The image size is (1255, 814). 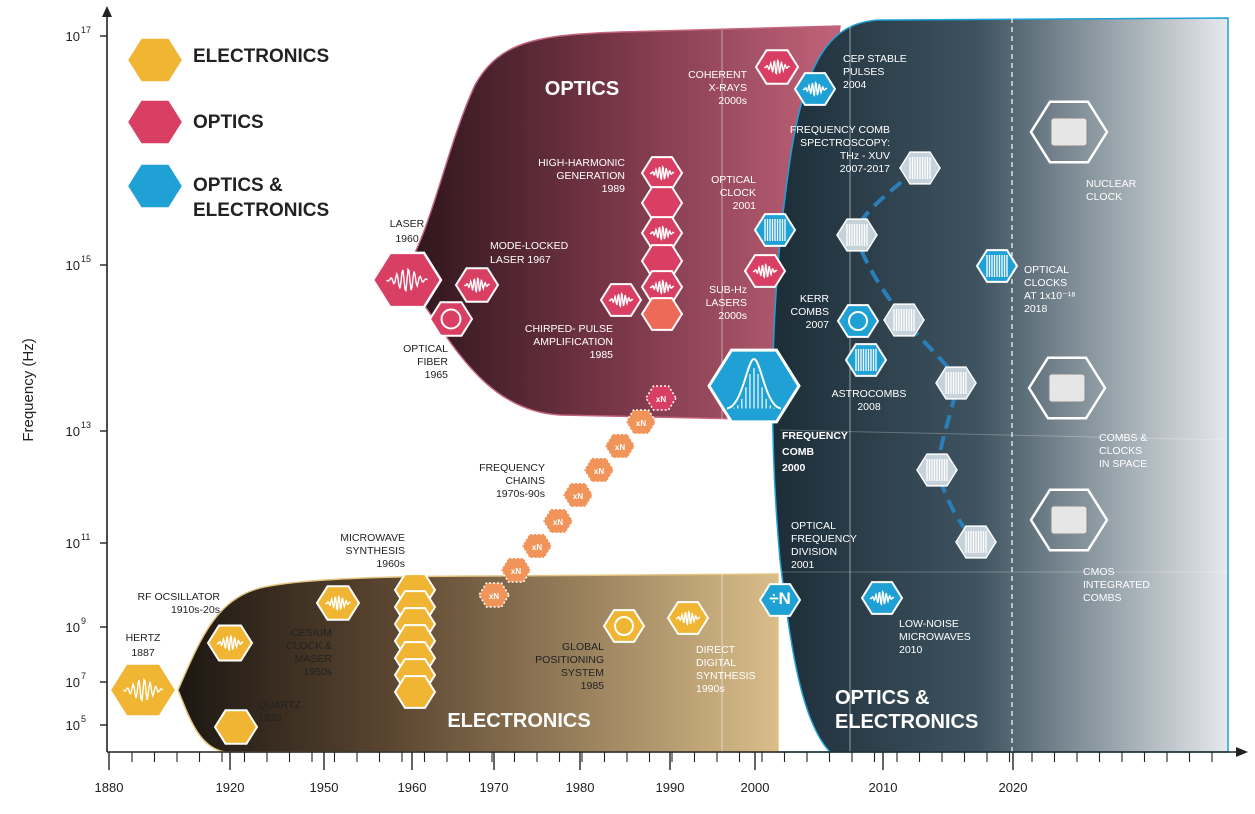 I want to click on x-axis-arrow, so click(x=1242, y=752).